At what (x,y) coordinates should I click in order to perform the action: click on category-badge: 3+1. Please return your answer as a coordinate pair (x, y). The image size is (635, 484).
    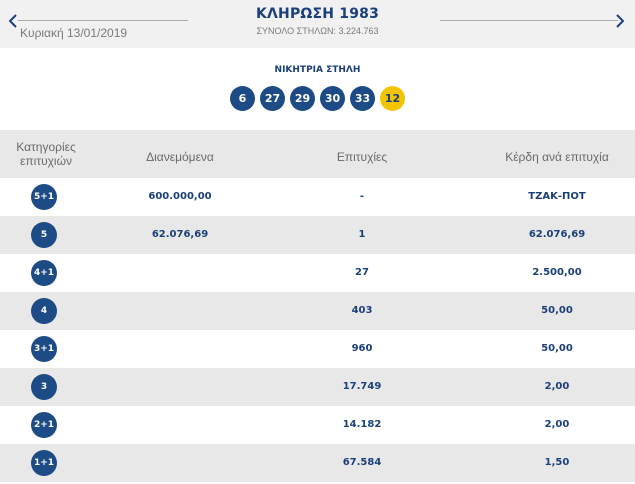
    Looking at the image, I should click on (44, 349).